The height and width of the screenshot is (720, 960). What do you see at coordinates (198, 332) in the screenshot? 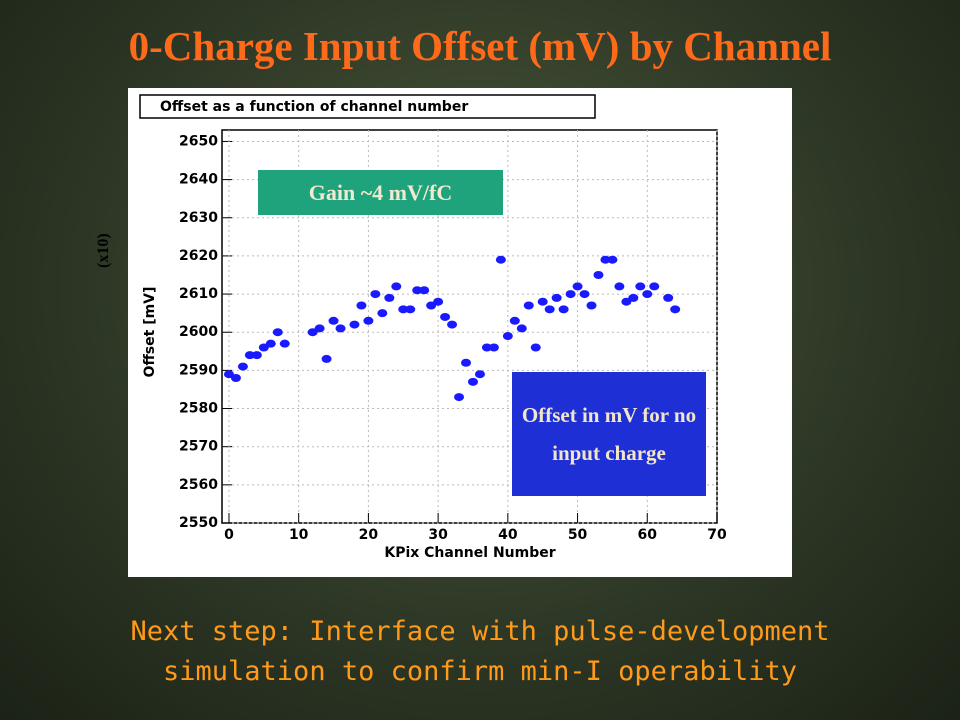
I see `y-tick-label: 2600` at bounding box center [198, 332].